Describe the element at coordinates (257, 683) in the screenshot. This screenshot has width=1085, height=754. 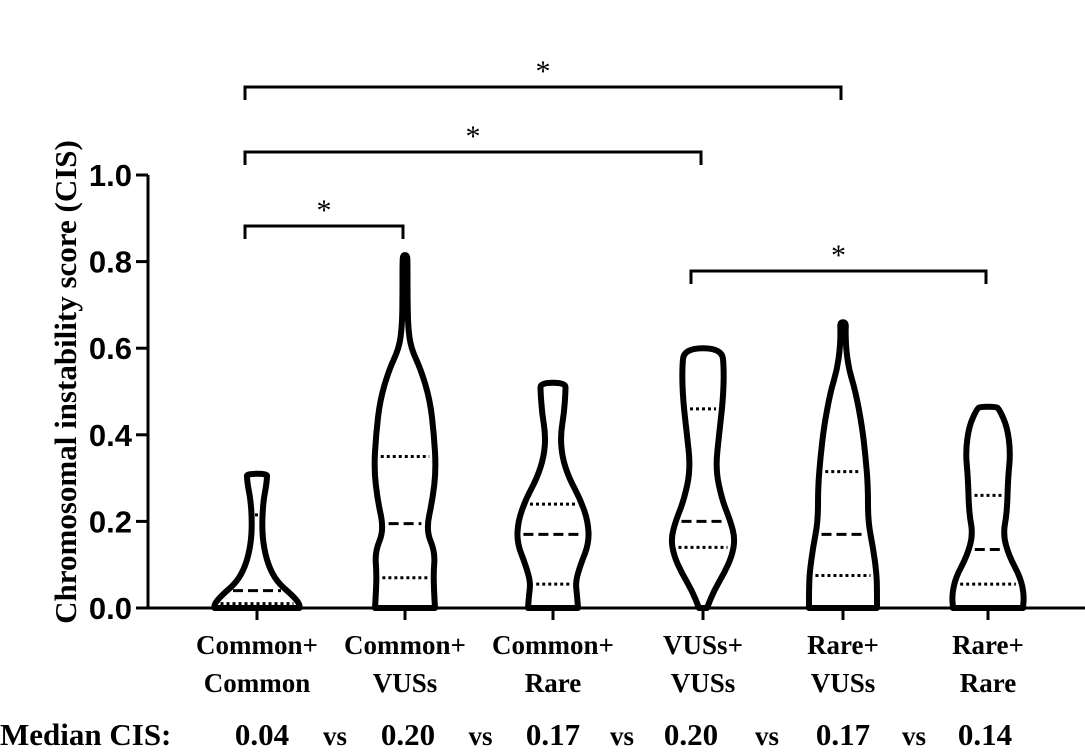
I see `x-category-label: Common` at that location.